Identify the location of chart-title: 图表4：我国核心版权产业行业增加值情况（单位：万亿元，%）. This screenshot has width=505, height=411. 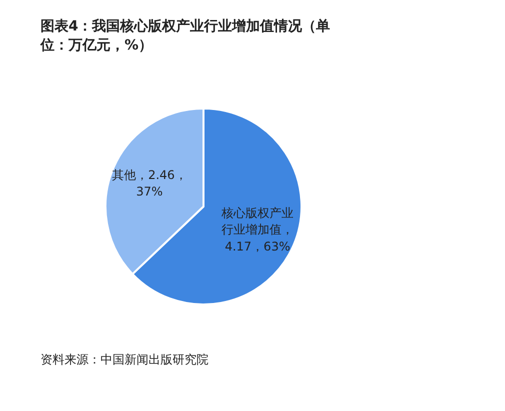
(185, 36).